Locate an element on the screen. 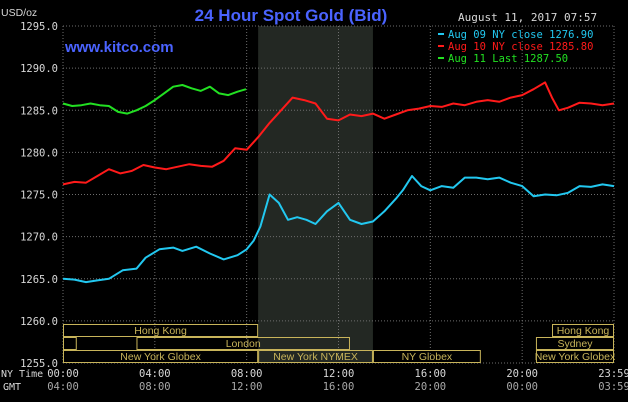 Image resolution: width=628 pixels, height=402 pixels. x-tick-label-ny: 08:00 is located at coordinates (247, 374).